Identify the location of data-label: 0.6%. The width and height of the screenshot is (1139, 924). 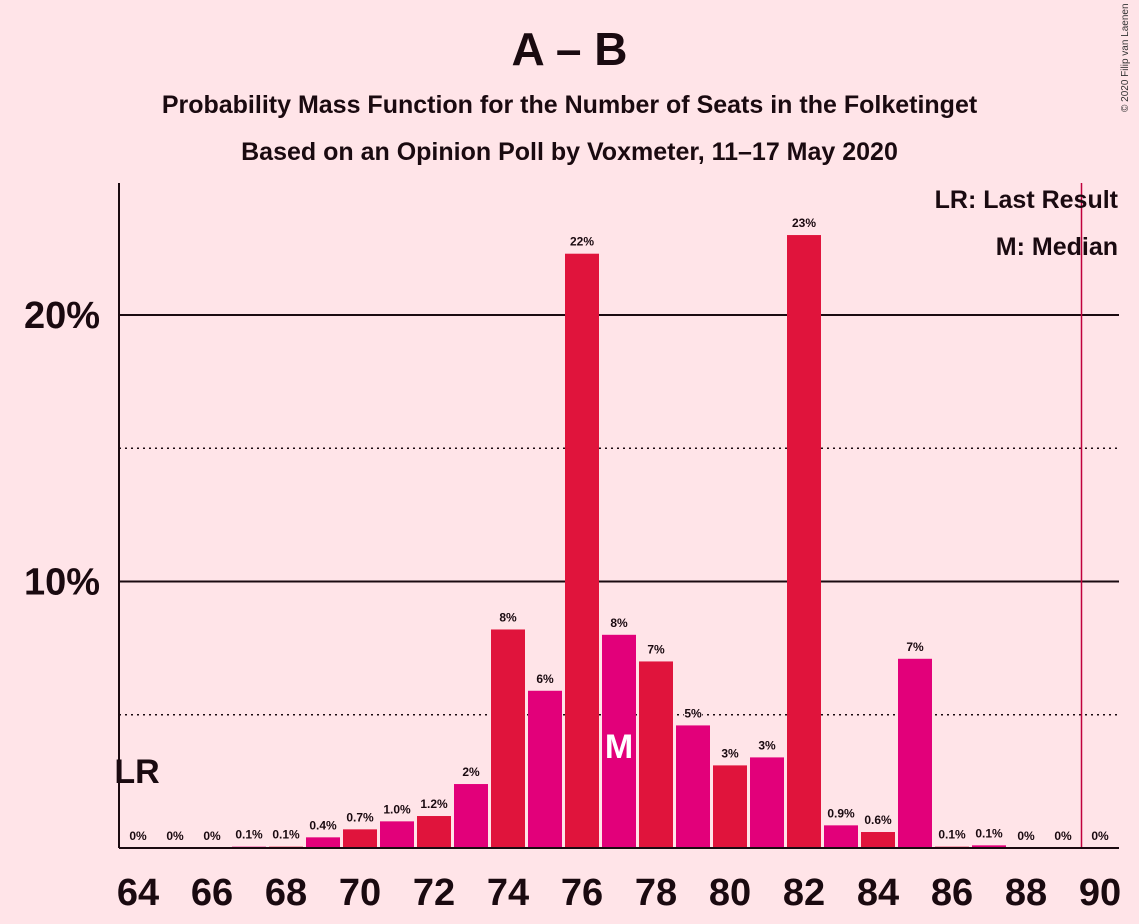
(878, 820).